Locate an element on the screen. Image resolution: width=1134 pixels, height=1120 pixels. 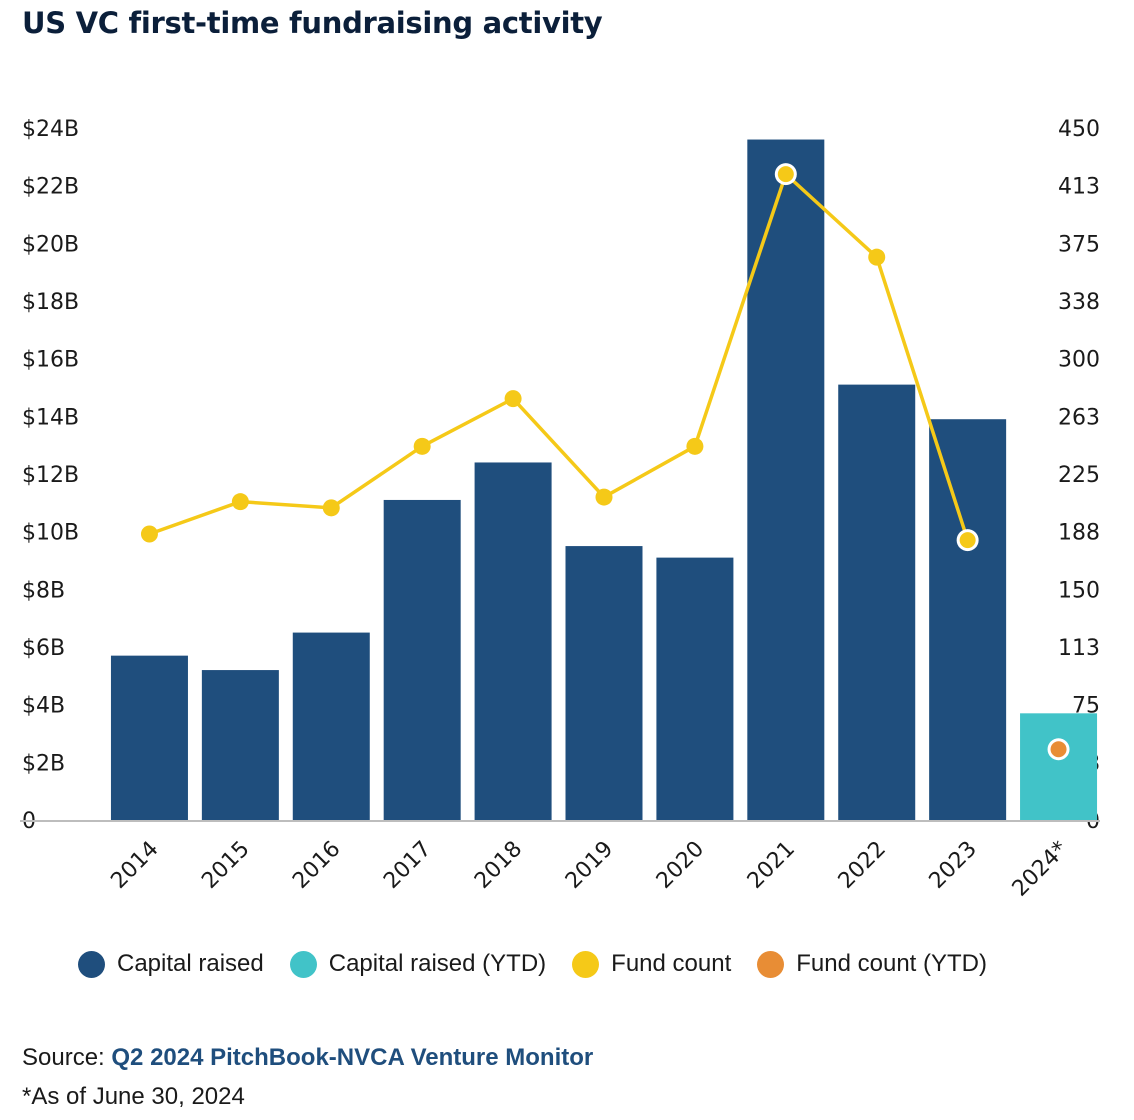
fund-count-point-2019 is located at coordinates (604, 497).